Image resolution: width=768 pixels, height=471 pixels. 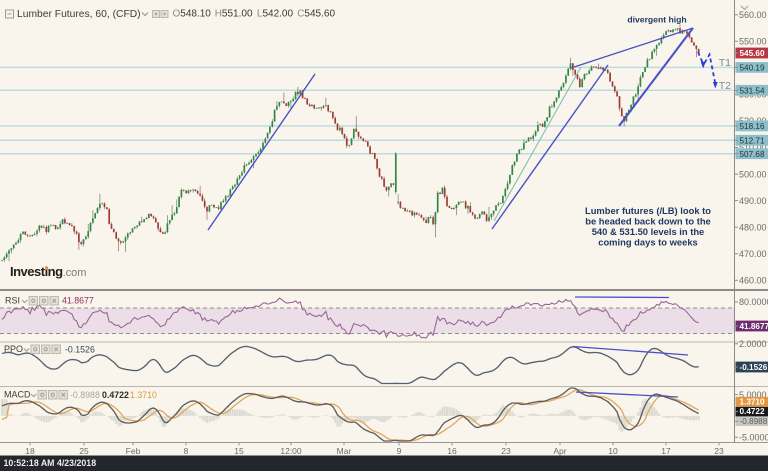 I want to click on svg-text: Lumber Futures, 60, (CFD), so click(x=79, y=14).